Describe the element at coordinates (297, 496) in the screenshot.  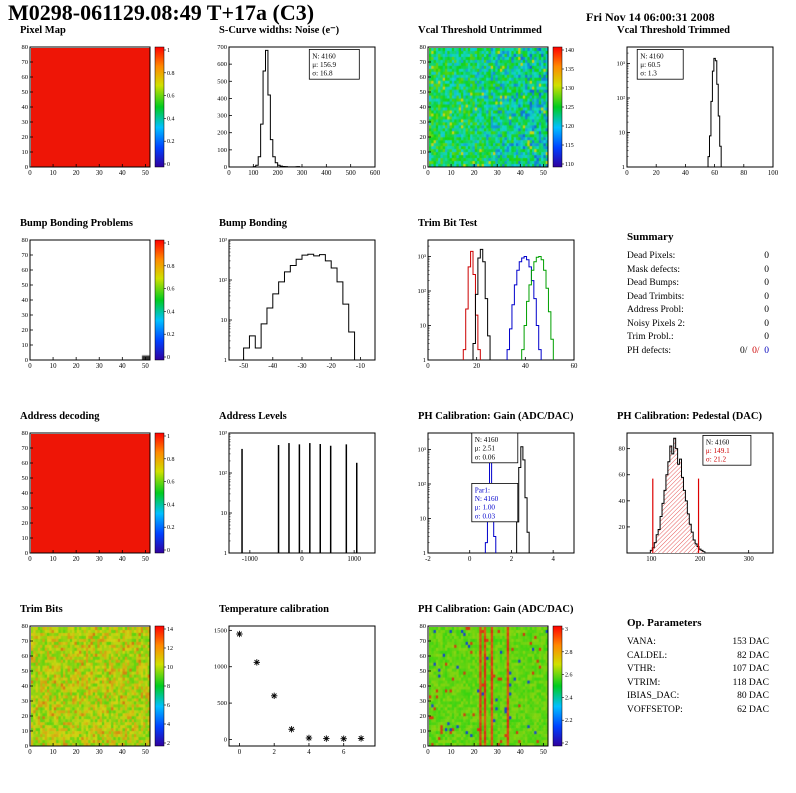
I see `address-levels-plot: -1000 0 1000 1 10 10² 10³` at that location.